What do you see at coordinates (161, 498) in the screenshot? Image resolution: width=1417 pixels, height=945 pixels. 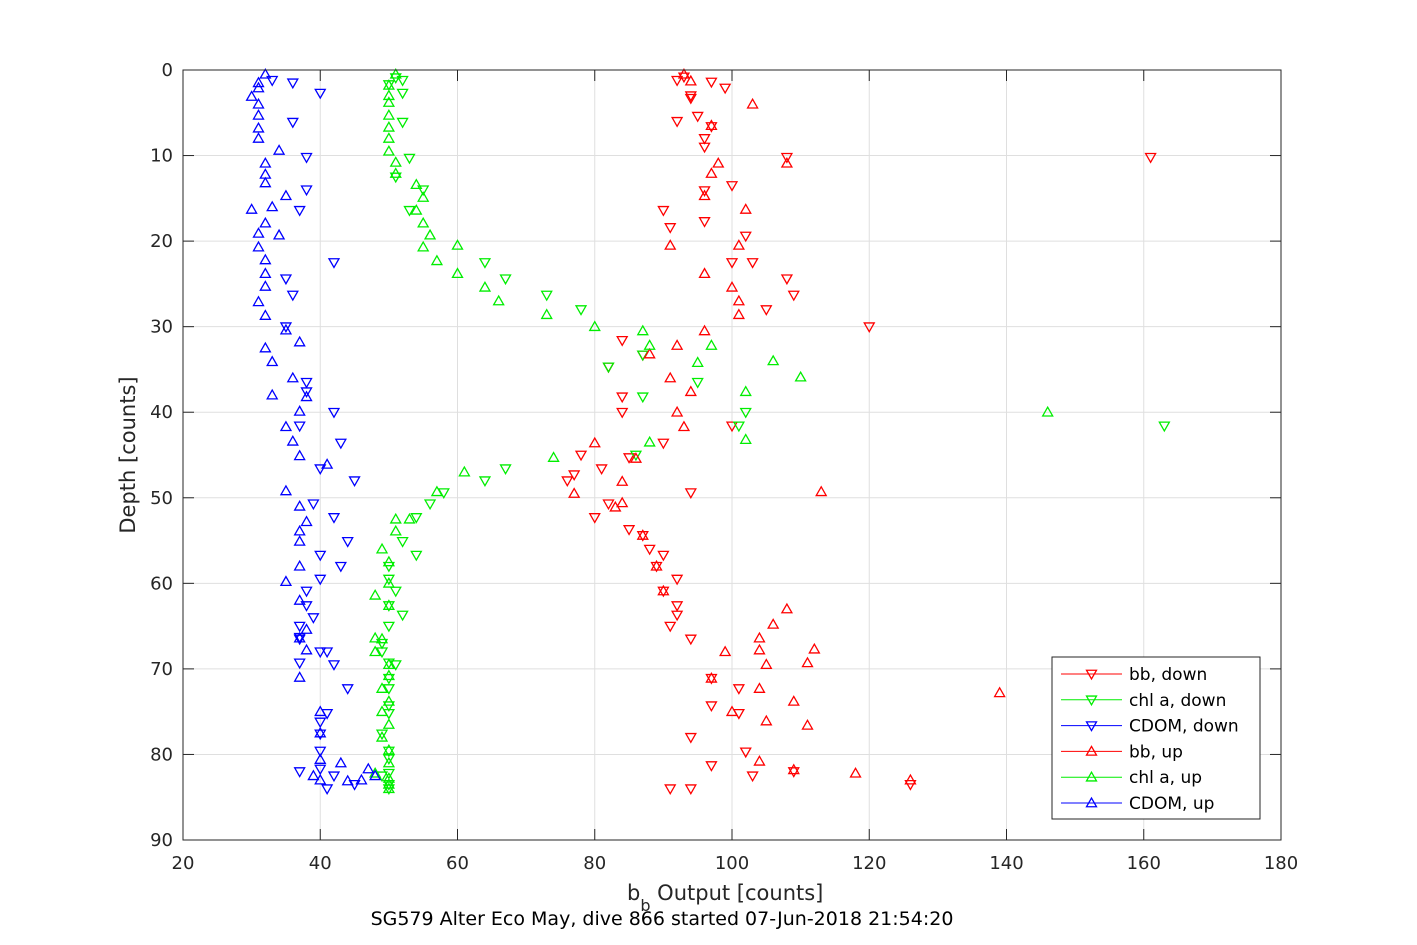 I see `y-tick-label: 50` at bounding box center [161, 498].